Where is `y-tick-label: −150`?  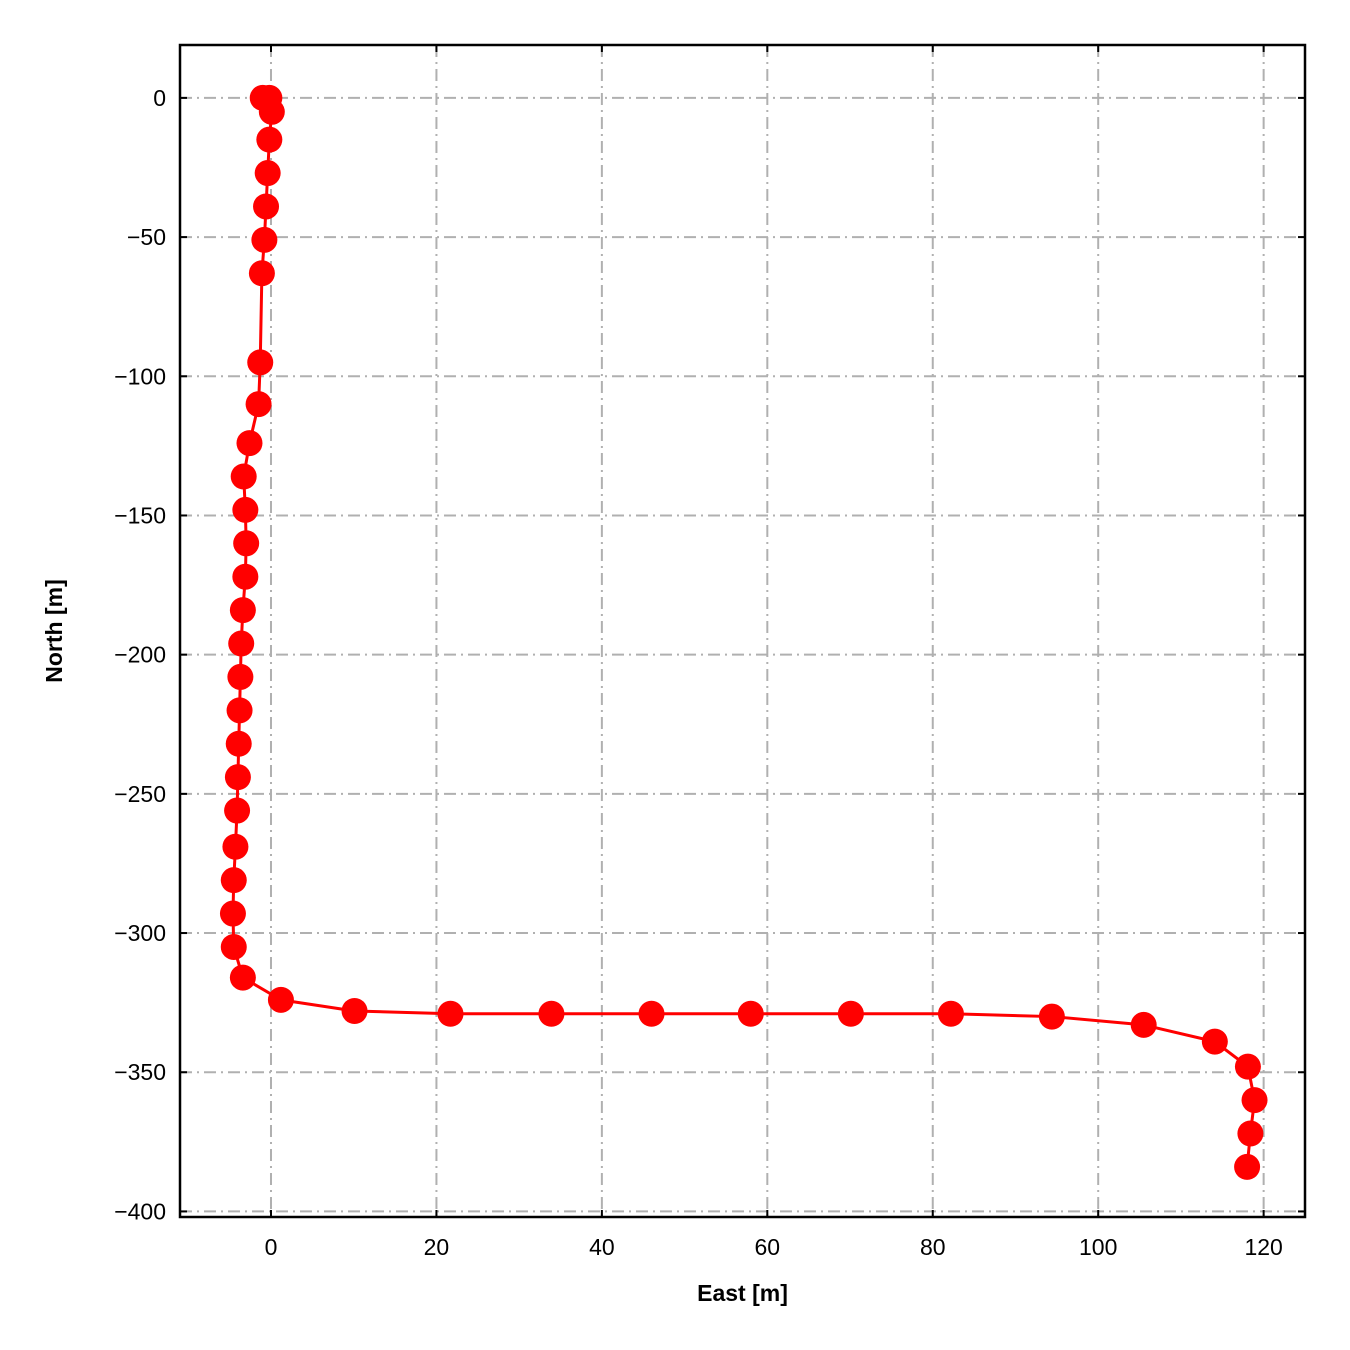
y-tick-label: −150 is located at coordinates (140, 515).